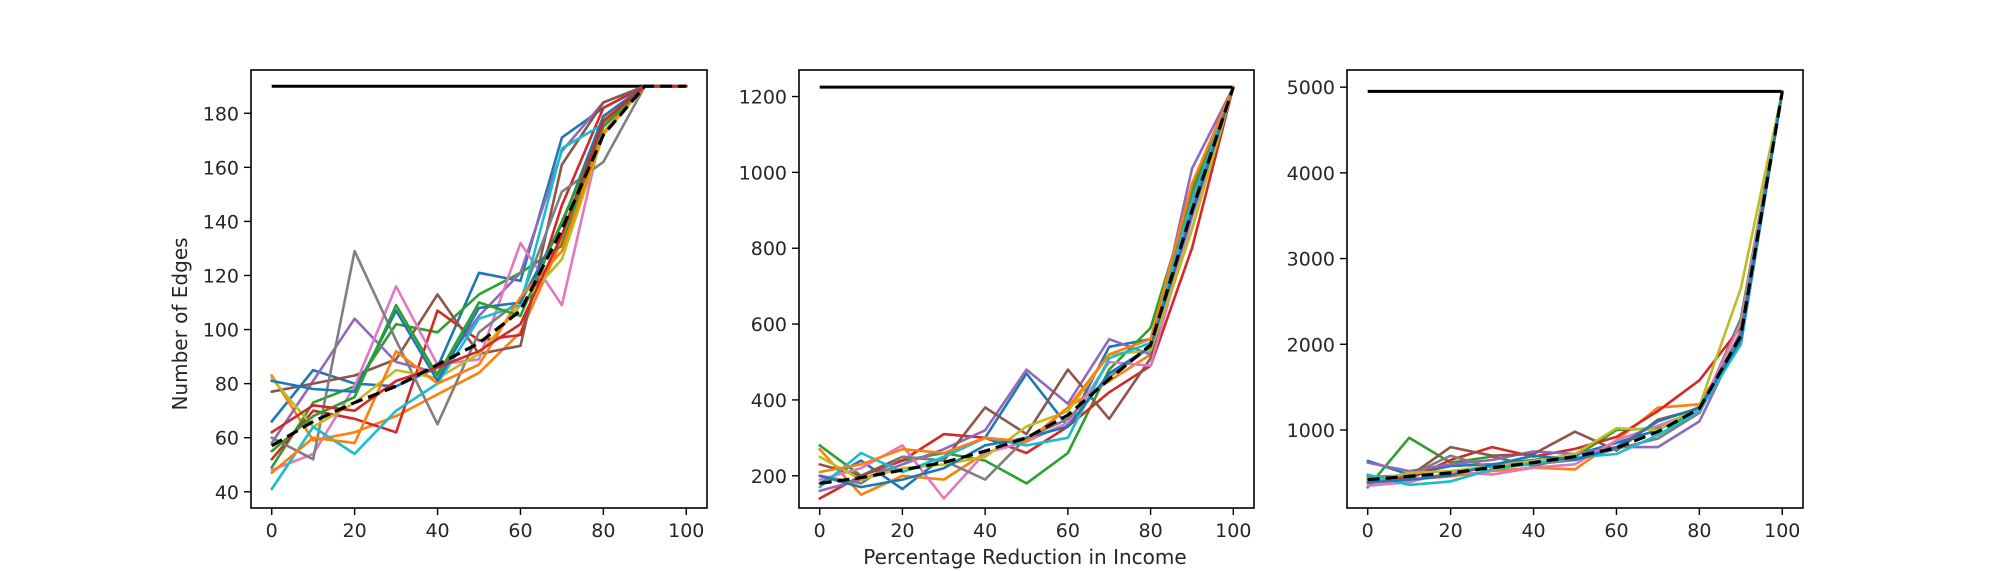 This screenshot has width=1999, height=571. Describe the element at coordinates (227, 385) in the screenshot. I see `y-tick-label: 80` at that location.